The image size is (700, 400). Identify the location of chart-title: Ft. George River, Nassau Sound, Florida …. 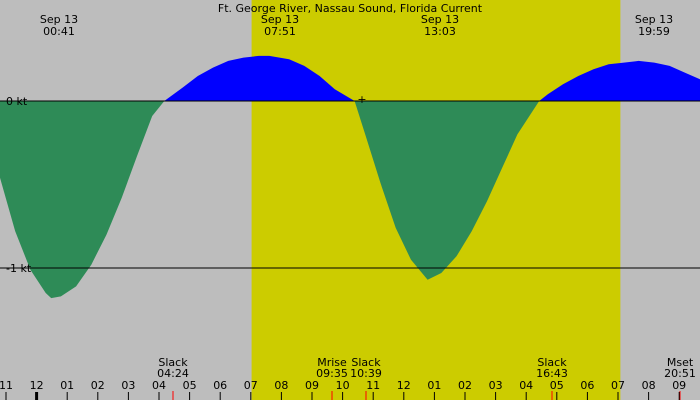
(350, 8).